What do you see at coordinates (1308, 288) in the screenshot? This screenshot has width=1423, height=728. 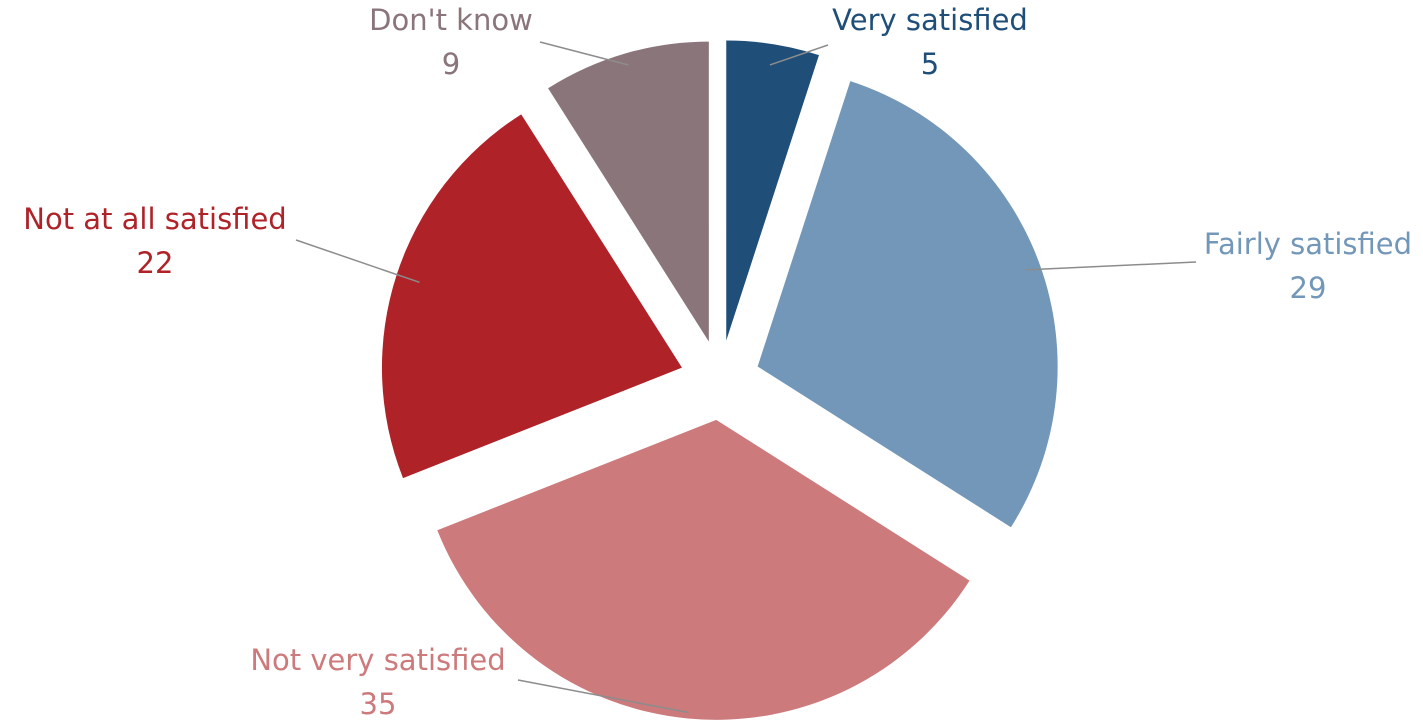 I see `slice-value: 29` at bounding box center [1308, 288].